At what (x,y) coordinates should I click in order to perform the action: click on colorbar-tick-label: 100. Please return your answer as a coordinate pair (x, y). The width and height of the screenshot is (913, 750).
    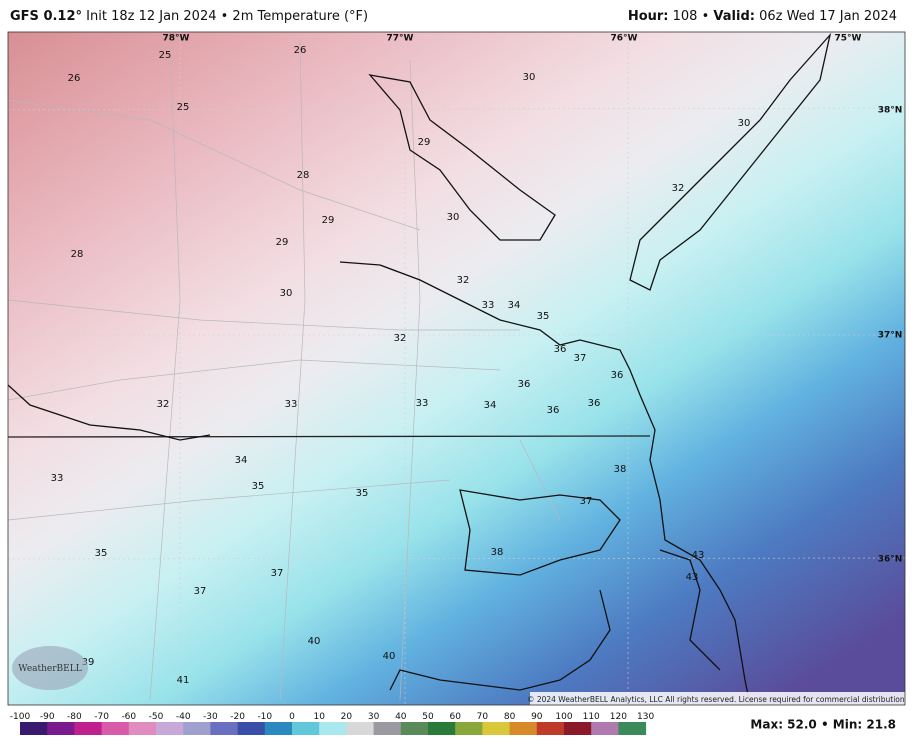
    Looking at the image, I should click on (563, 717).